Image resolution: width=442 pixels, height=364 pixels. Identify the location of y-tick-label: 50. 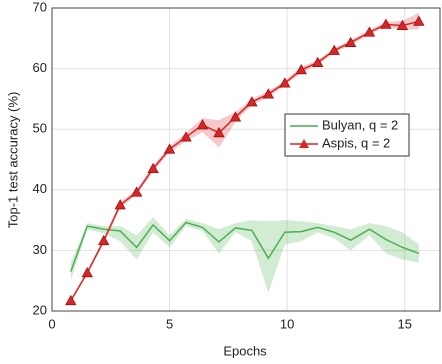
(40, 128).